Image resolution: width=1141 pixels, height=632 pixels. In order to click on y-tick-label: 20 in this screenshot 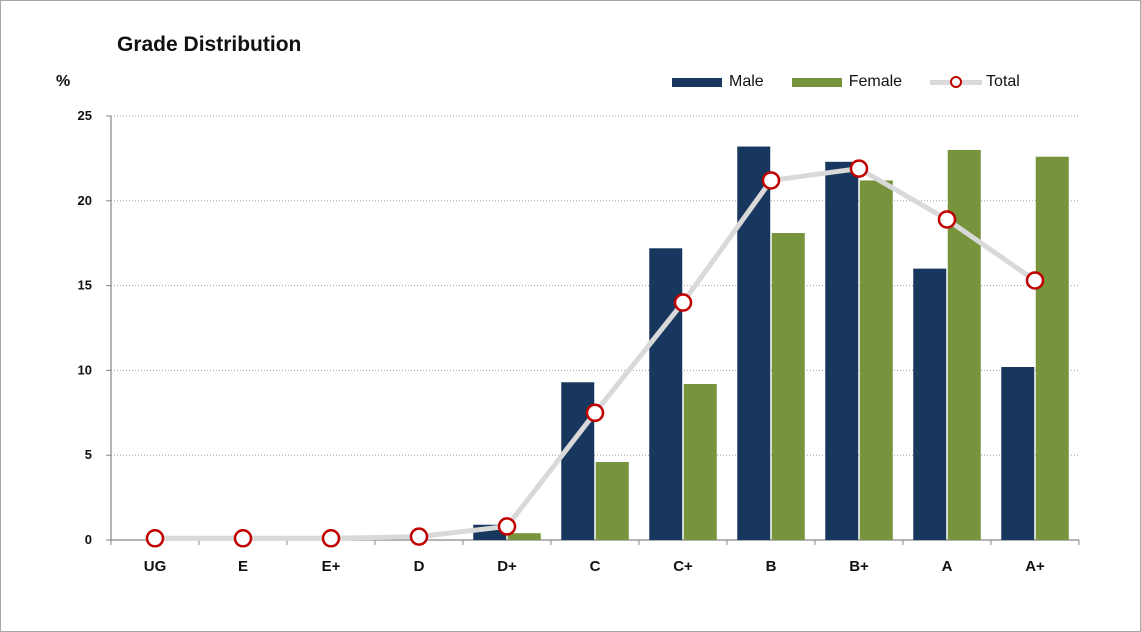, I will do `click(85, 200)`.